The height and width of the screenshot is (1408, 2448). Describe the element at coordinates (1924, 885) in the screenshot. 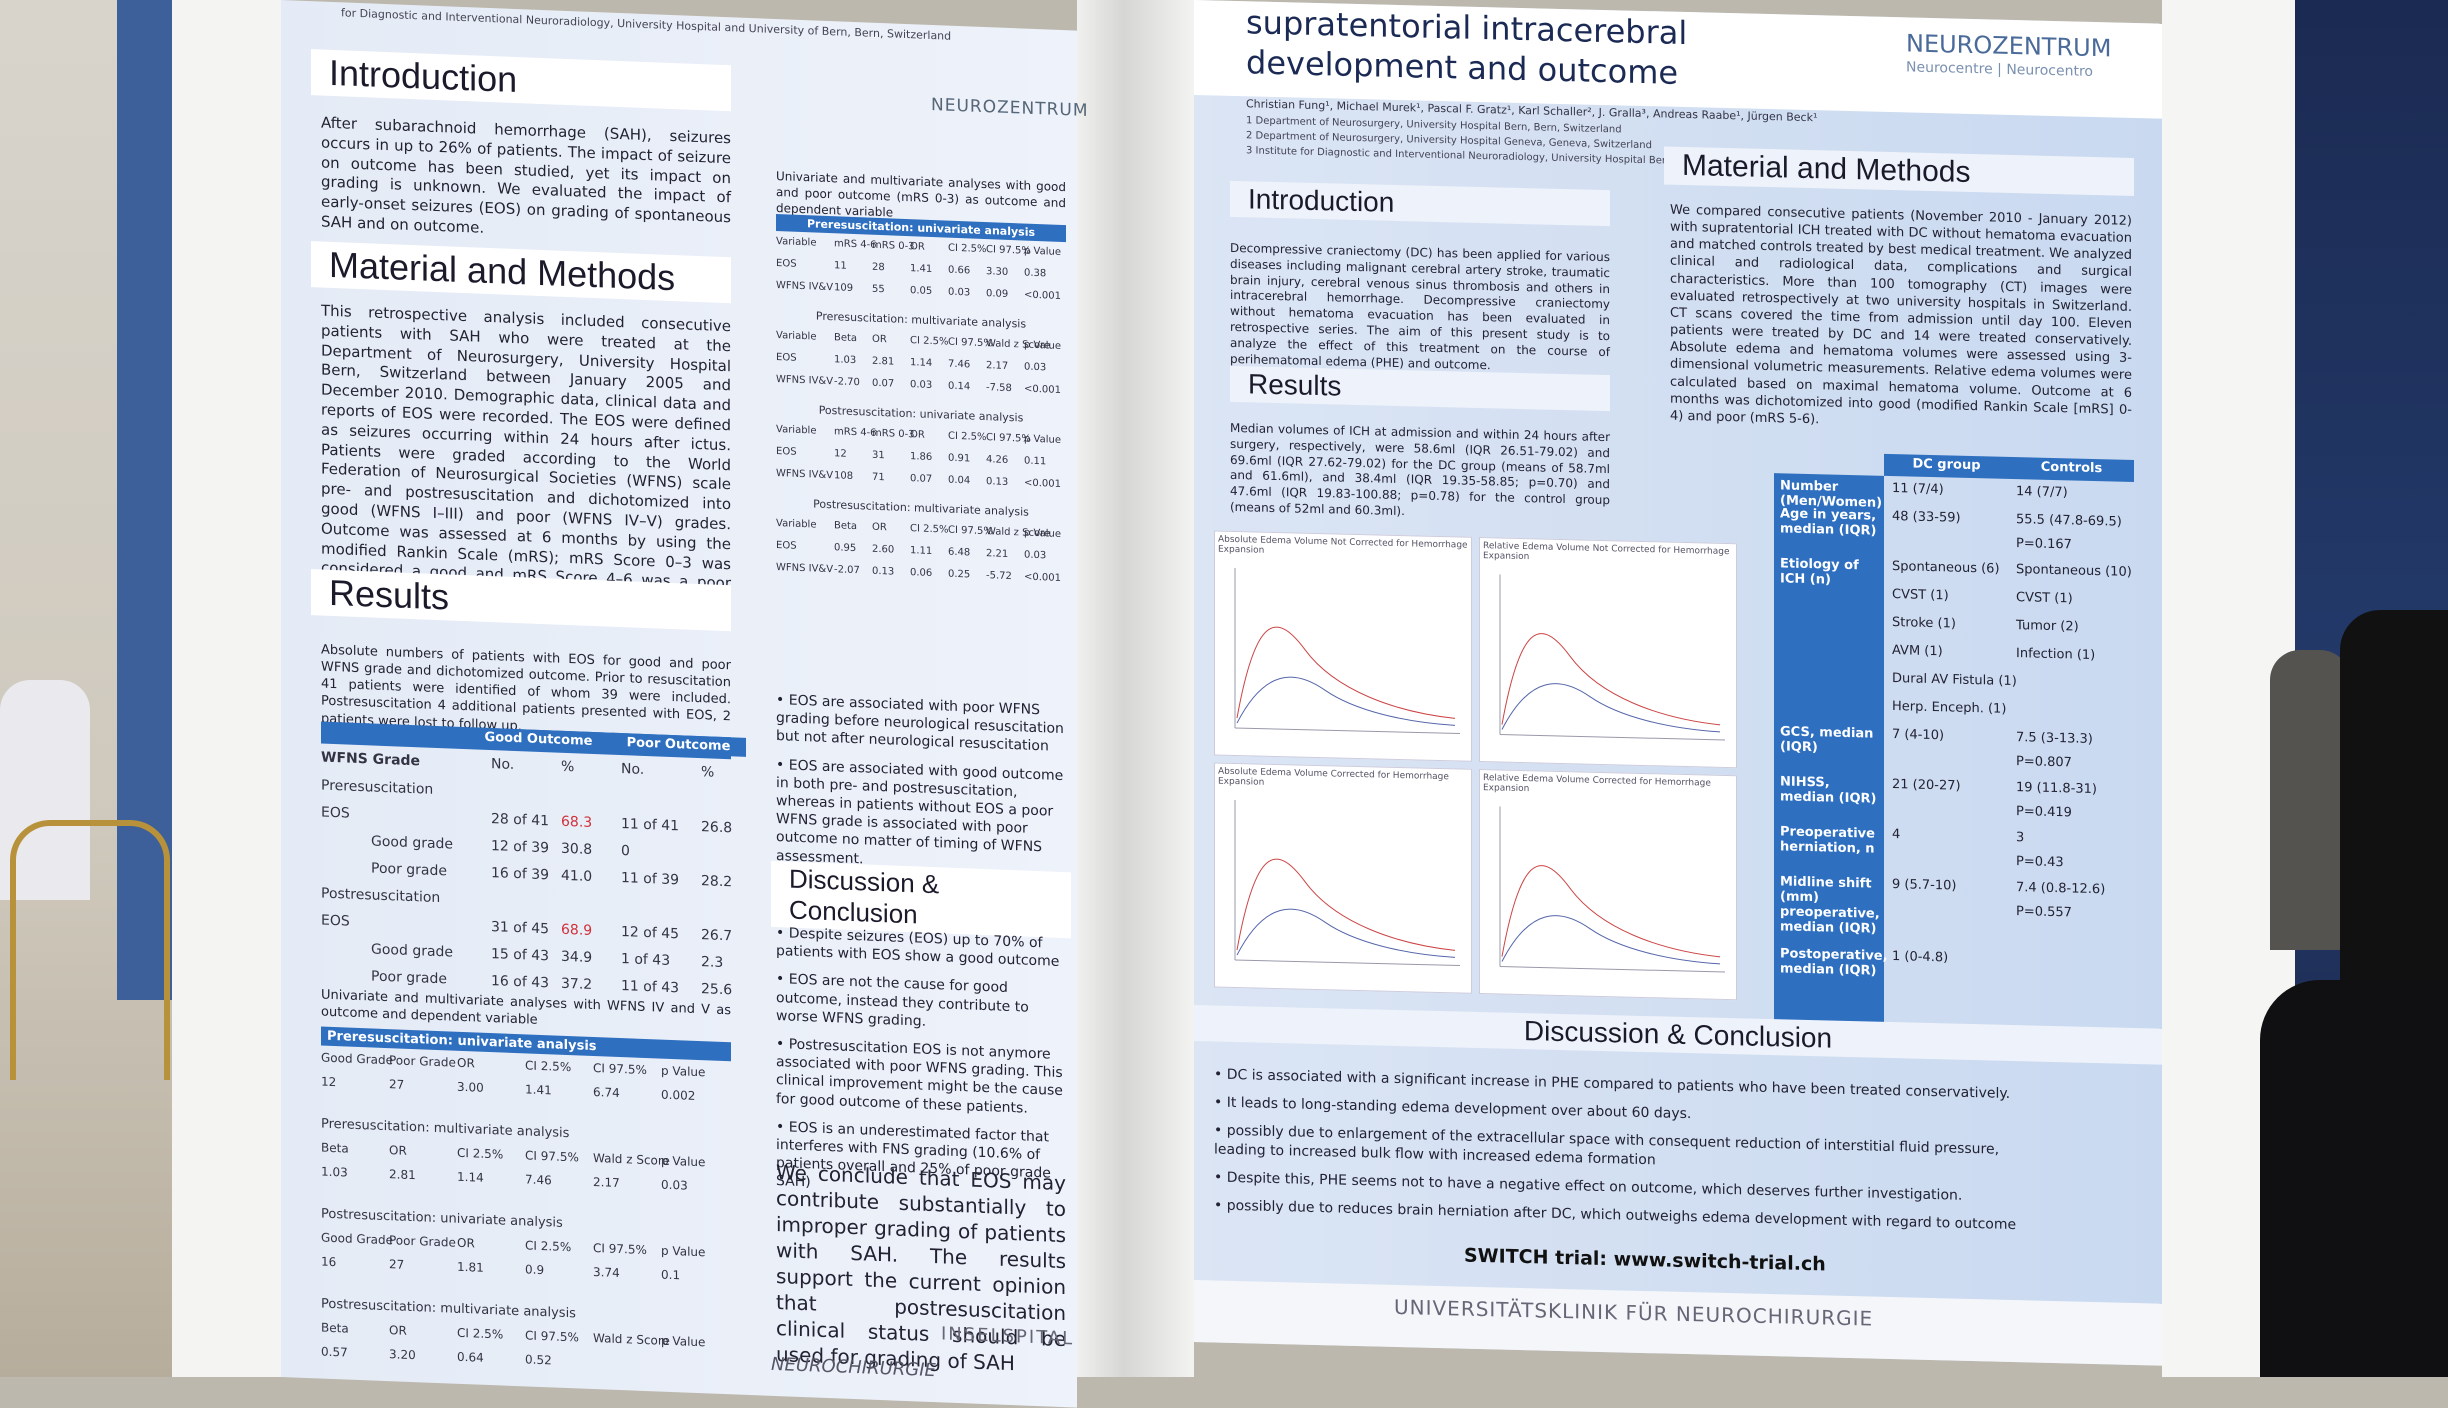

I see `table-cell: 9 (5.7-10)` at that location.